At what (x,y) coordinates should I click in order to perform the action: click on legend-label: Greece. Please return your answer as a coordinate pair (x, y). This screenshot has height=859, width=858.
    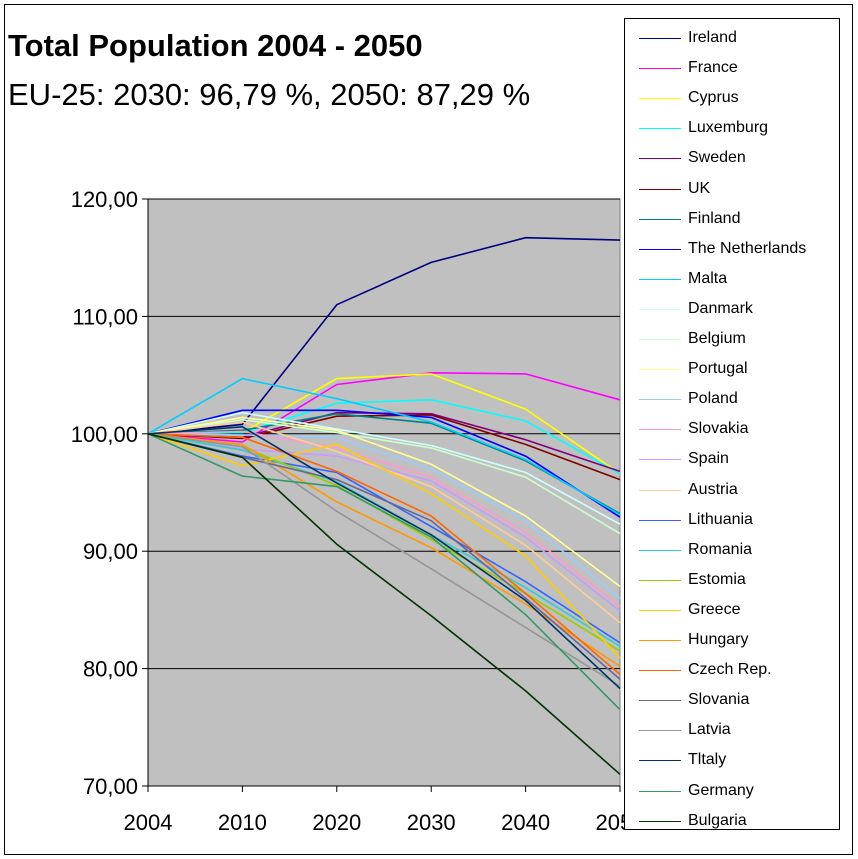
    Looking at the image, I should click on (714, 609).